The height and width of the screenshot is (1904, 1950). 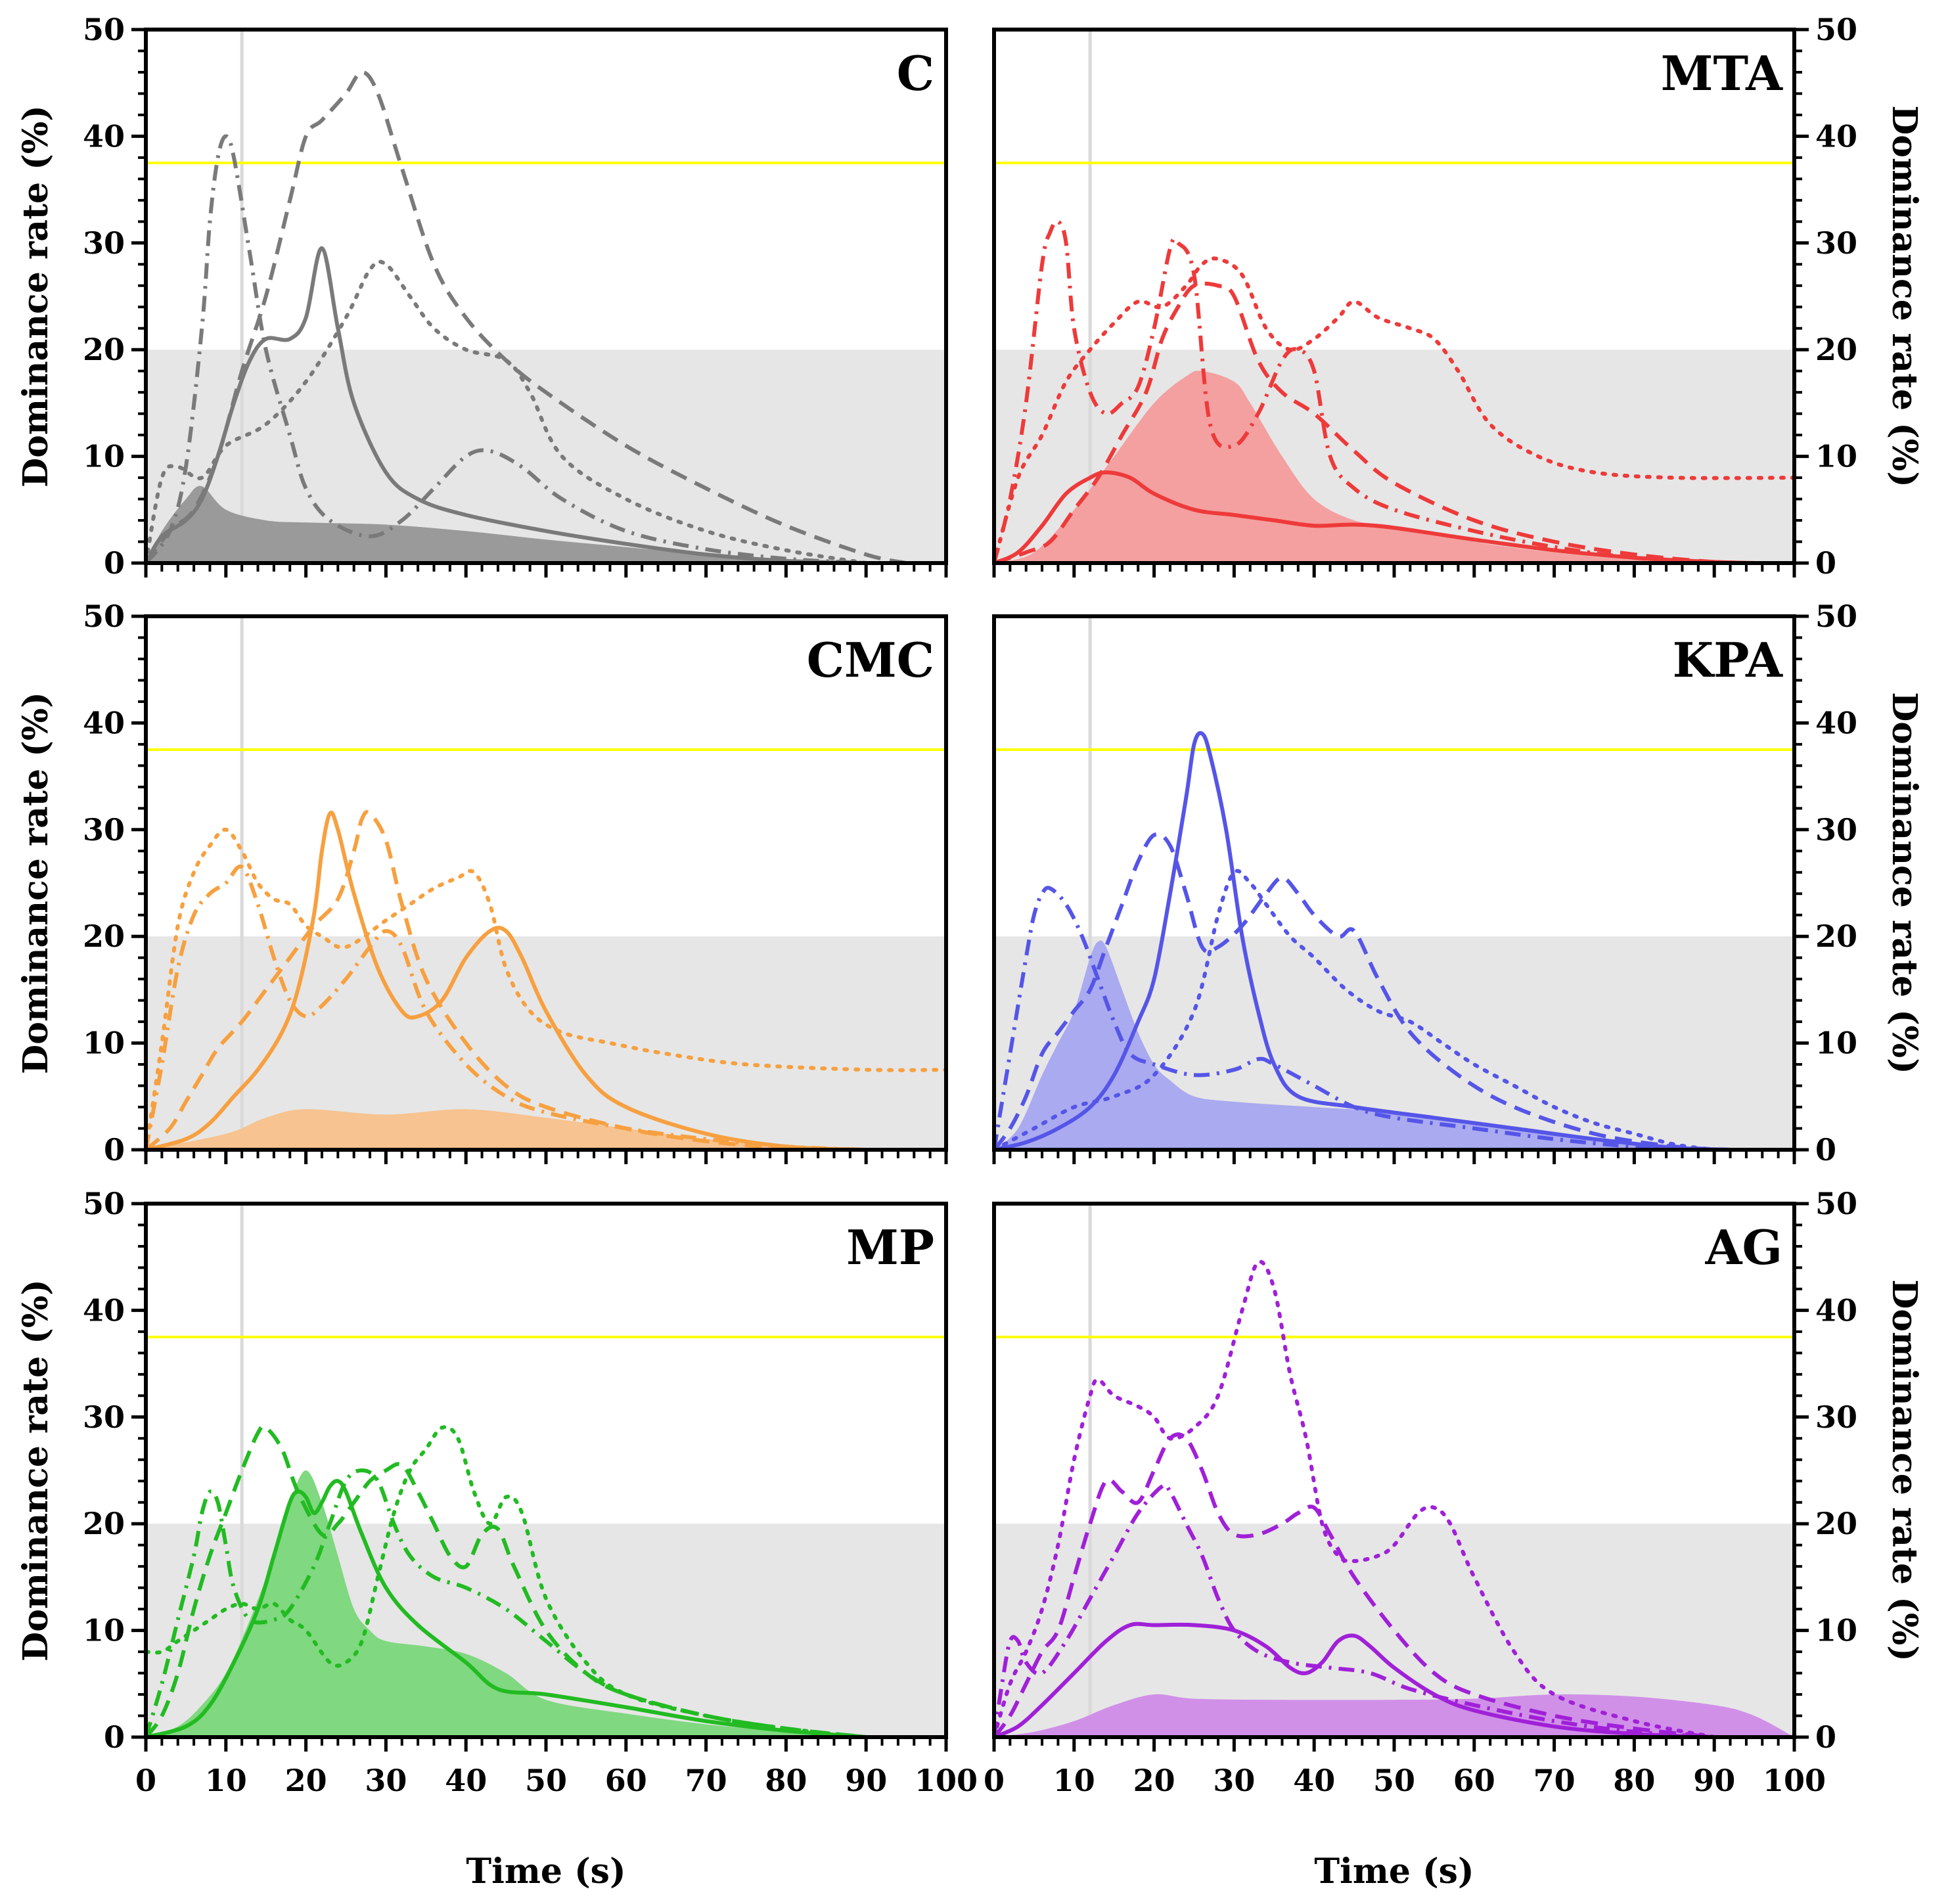 I want to click on series-cmc-dotted, so click(x=546, y=988).